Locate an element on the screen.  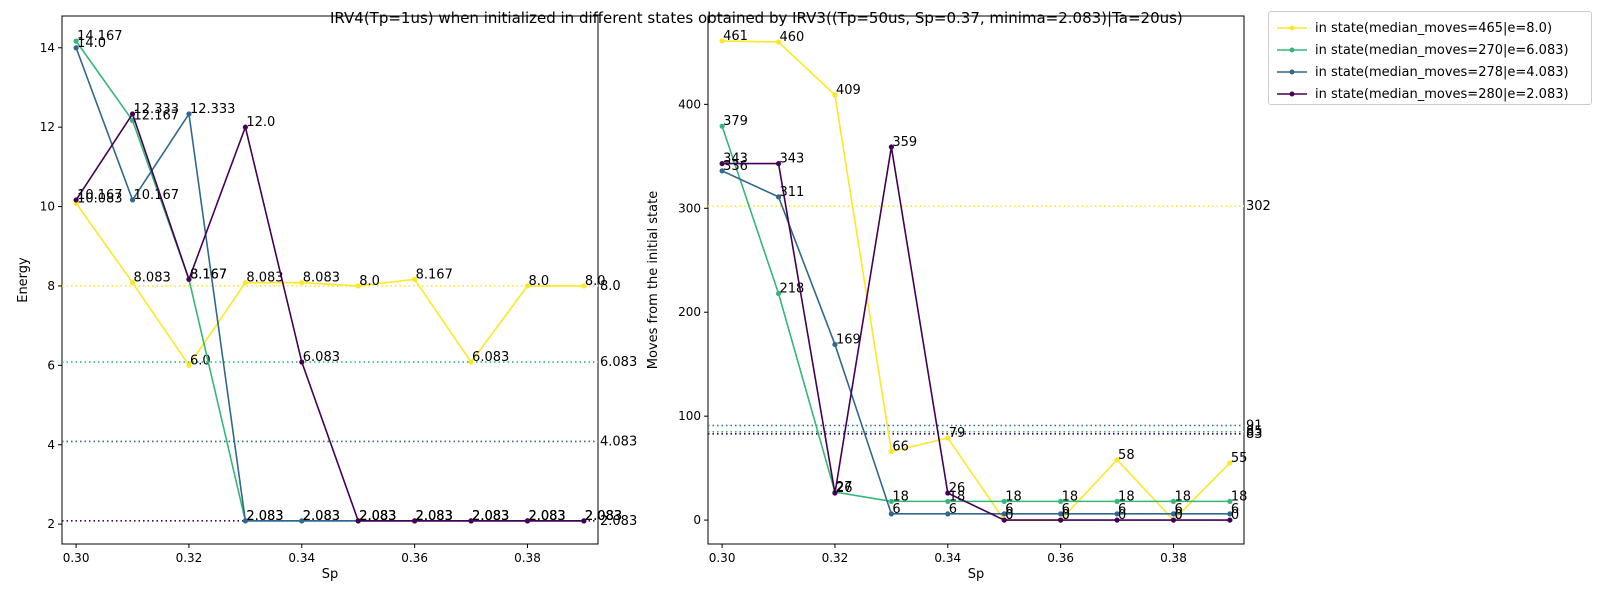
panel-1-data-label-280: 12.0 is located at coordinates (260, 122).